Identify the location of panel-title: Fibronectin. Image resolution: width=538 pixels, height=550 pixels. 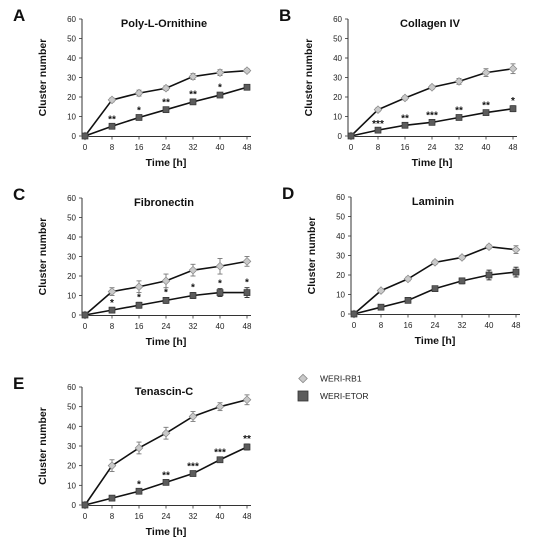
(164, 203).